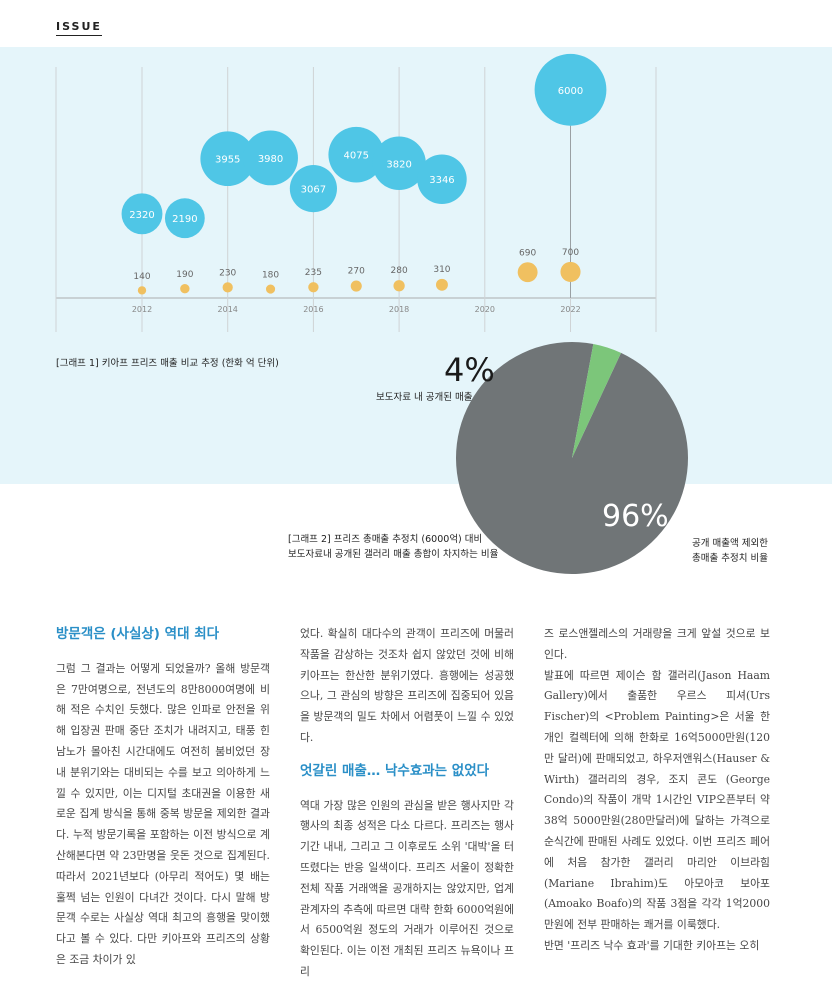 The height and width of the screenshot is (985, 832). Describe the element at coordinates (313, 273) in the screenshot. I see `small-bubble-value-label: 235` at that location.